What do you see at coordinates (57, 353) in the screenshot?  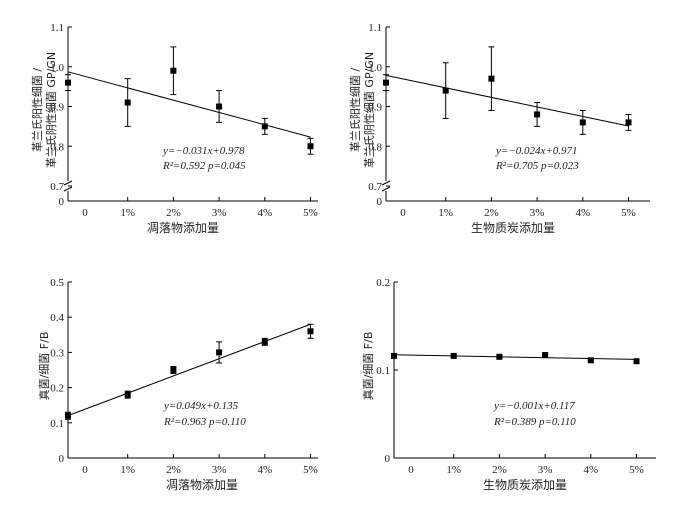 I see `y-tick-label: 0.3` at bounding box center [57, 353].